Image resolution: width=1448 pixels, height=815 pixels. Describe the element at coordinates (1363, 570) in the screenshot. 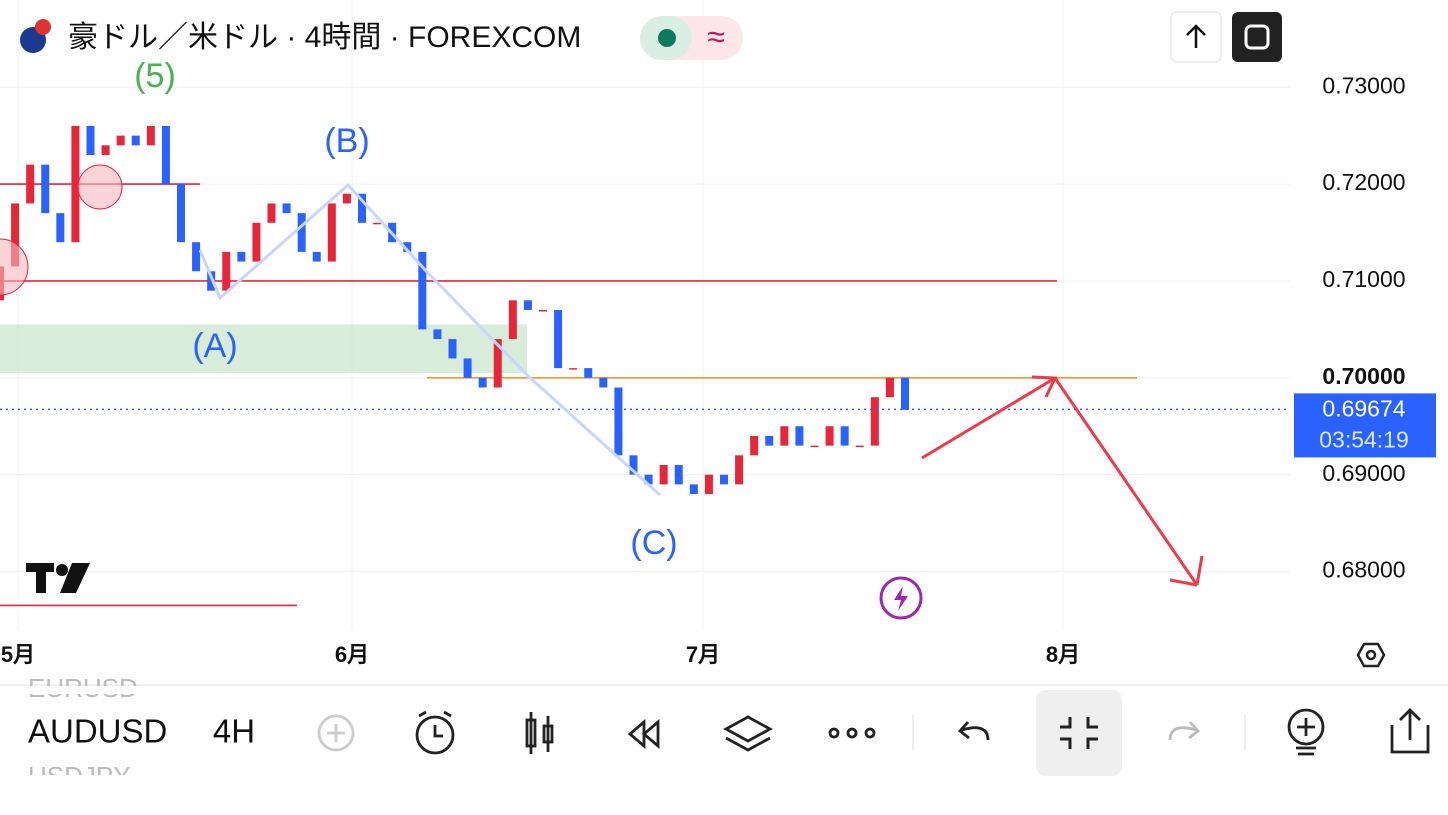

I see `y-tick-label: 0.68000` at that location.